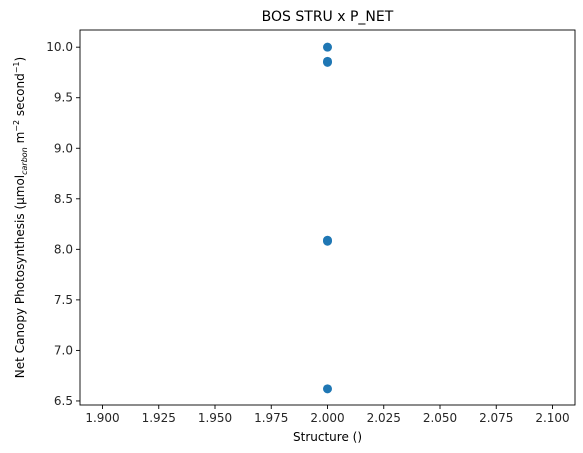 This screenshot has height=453, width=583. What do you see at coordinates (59, 47) in the screenshot?
I see `y-tick-label: 10.0` at bounding box center [59, 47].